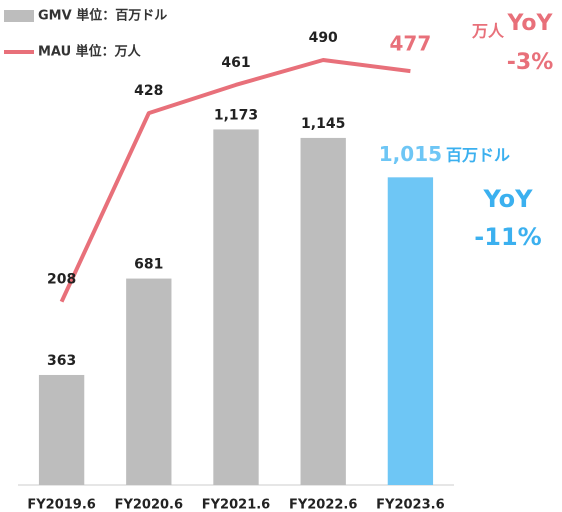 This screenshot has height=512, width=562. Describe the element at coordinates (410, 154) in the screenshot. I see `data-label: 1,015` at that location.